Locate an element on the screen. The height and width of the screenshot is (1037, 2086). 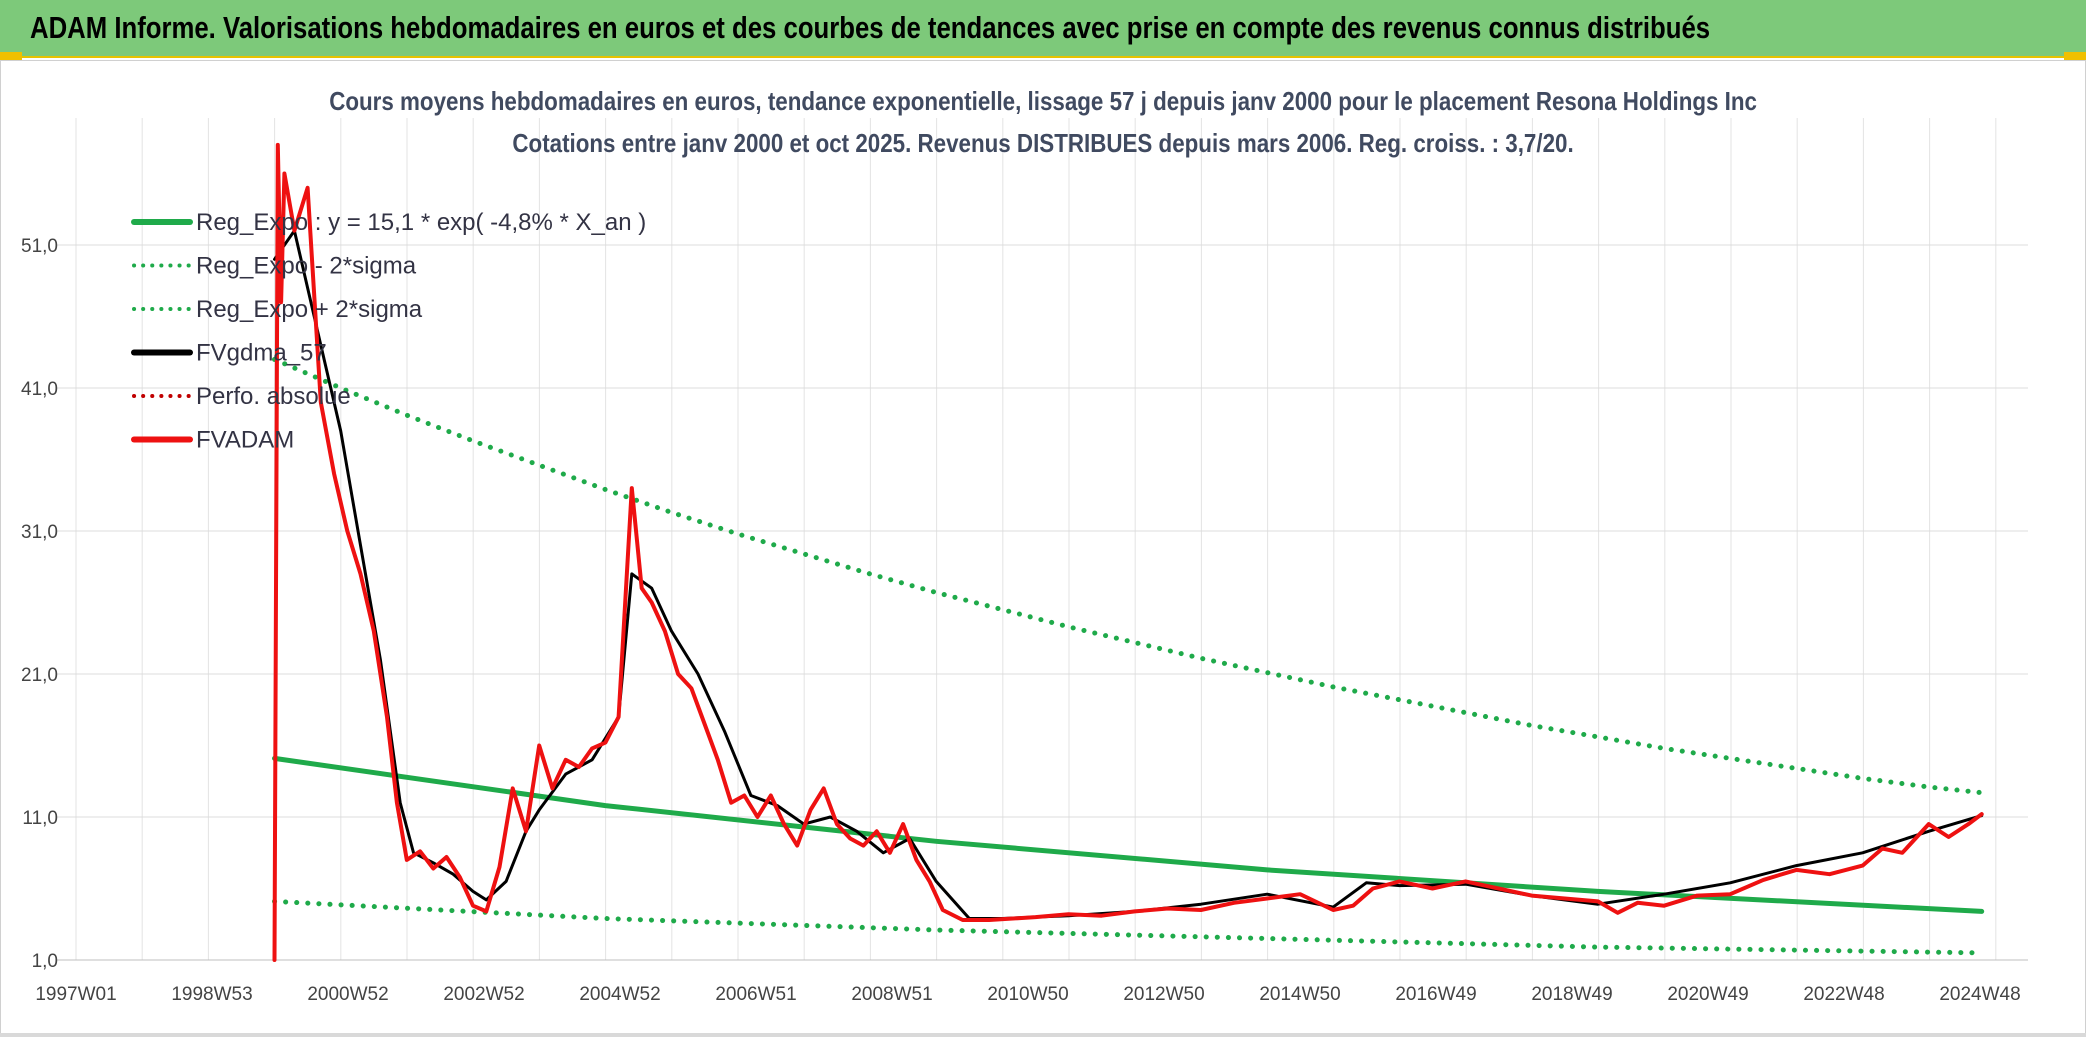
x-tick-label: 2010W50 is located at coordinates (1027, 994).